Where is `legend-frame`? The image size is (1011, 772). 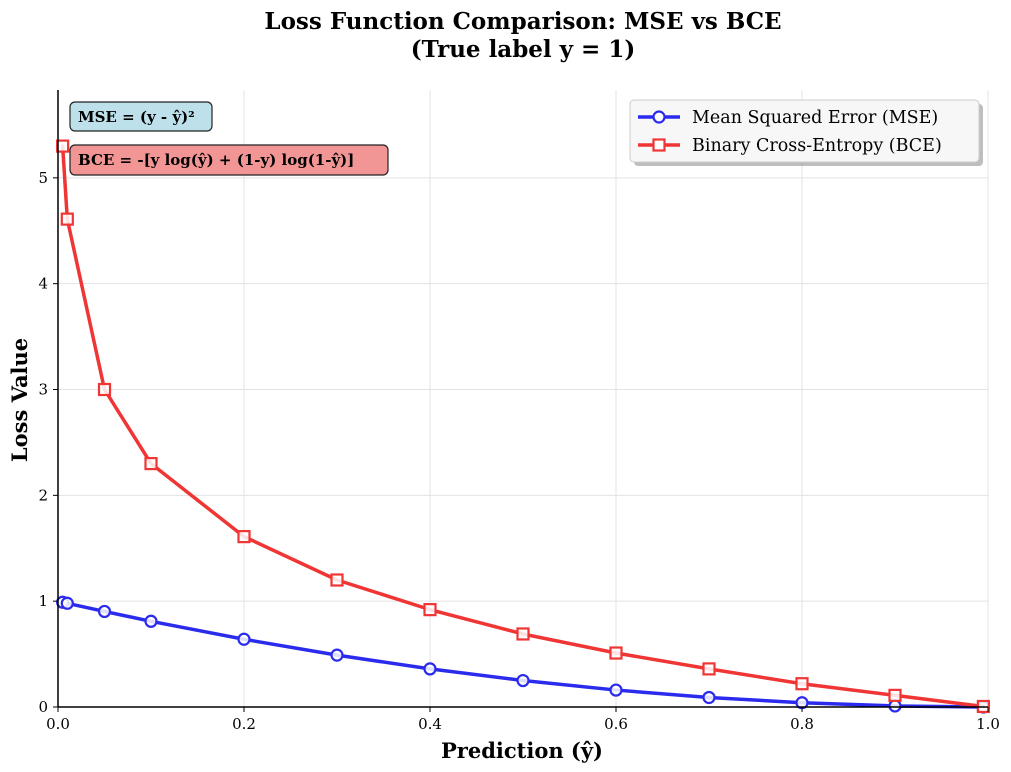 legend-frame is located at coordinates (804, 131).